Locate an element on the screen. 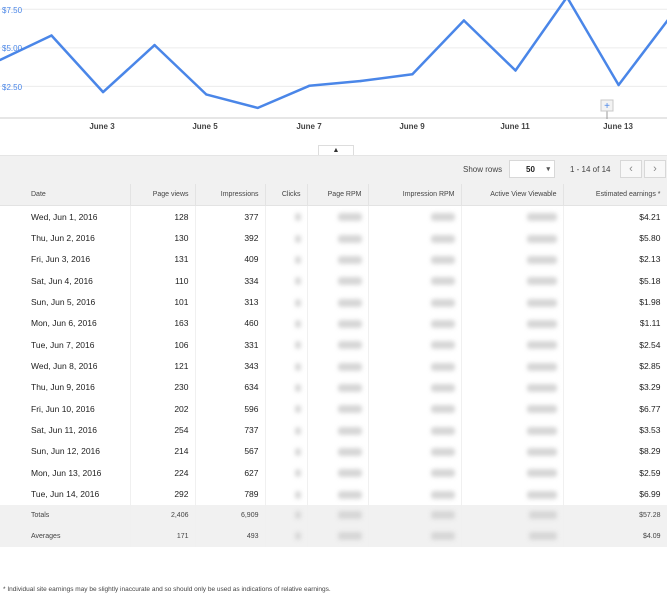  chevron-down-icon: ▾ is located at coordinates (548, 169).